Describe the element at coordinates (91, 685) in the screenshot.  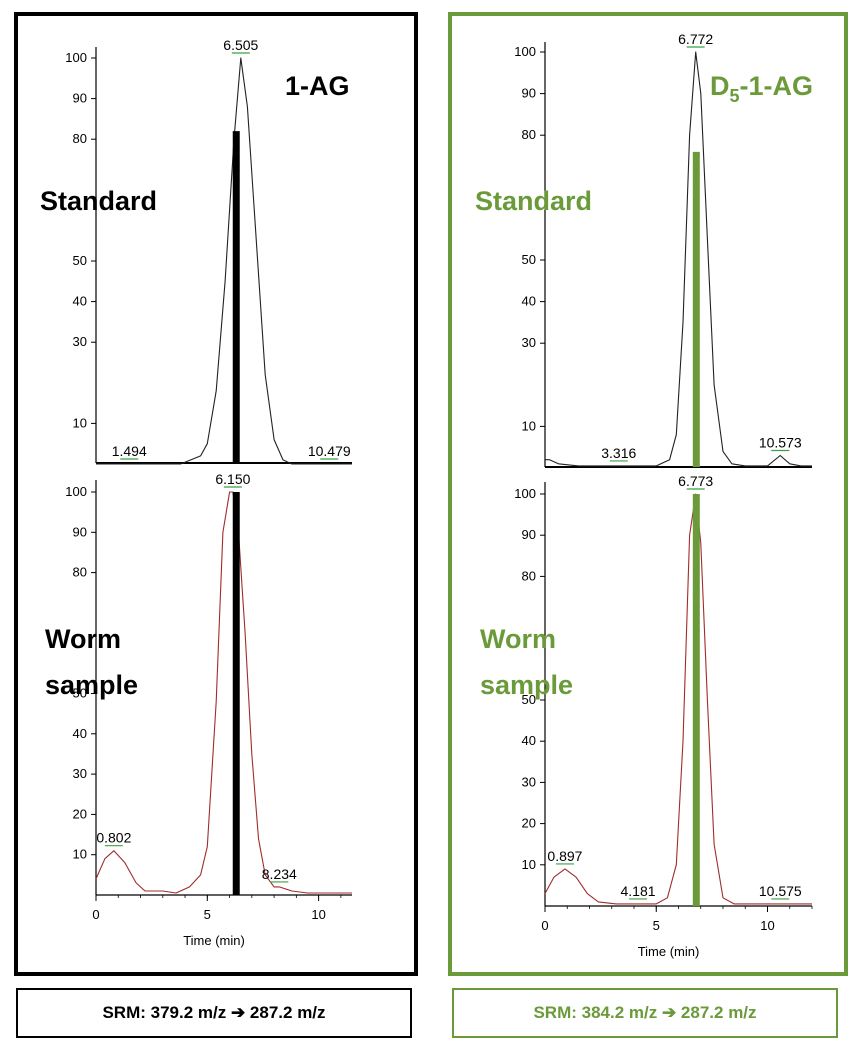
I see `left-worm-label-2: sample` at that location.